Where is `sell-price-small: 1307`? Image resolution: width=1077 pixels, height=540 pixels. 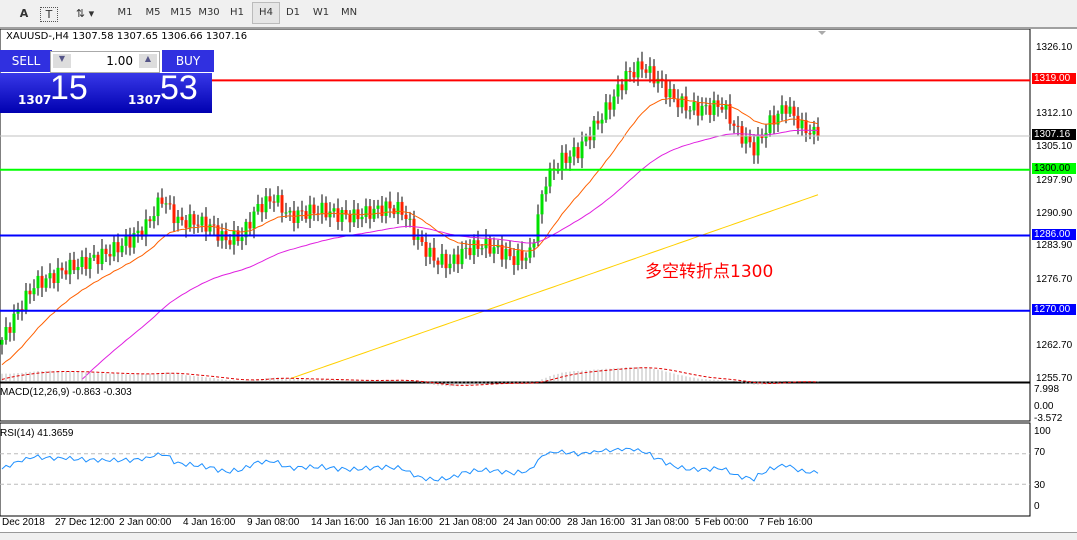
sell-price-small: 1307 is located at coordinates (35, 100).